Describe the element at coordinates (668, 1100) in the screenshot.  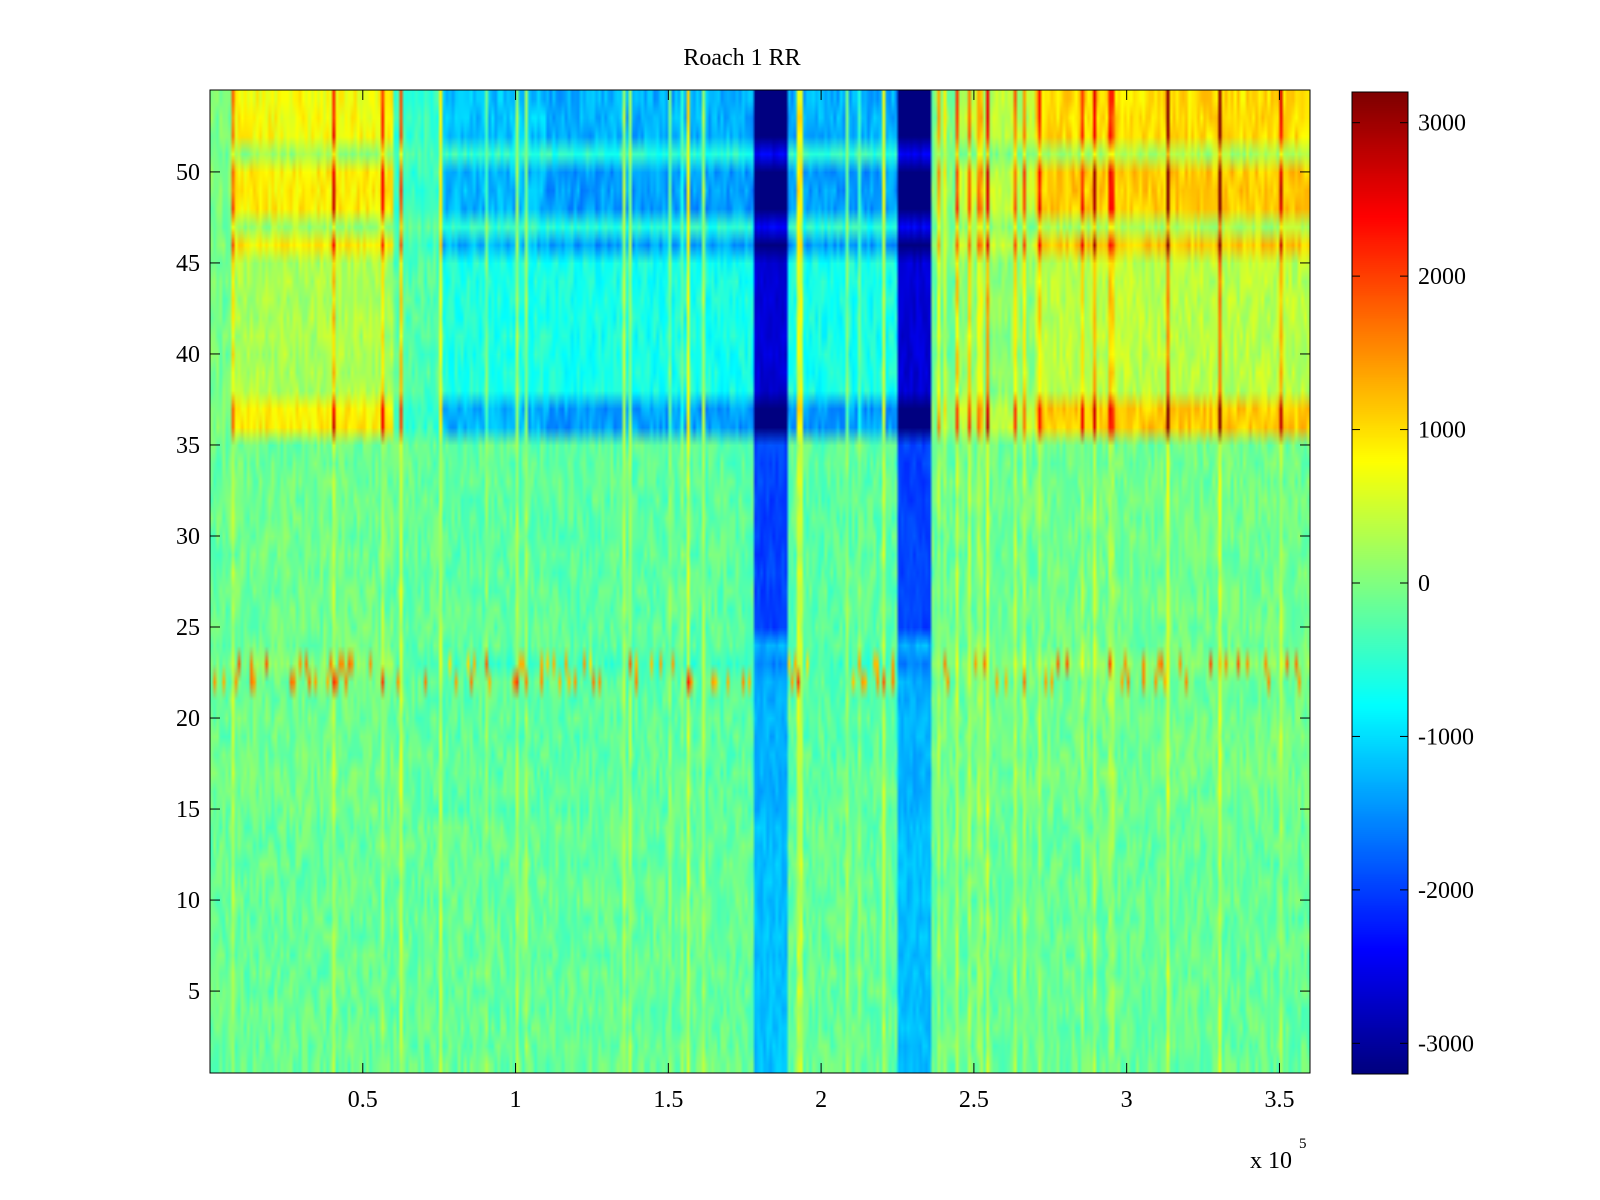
I see `x-tick-label: 1.5` at that location.